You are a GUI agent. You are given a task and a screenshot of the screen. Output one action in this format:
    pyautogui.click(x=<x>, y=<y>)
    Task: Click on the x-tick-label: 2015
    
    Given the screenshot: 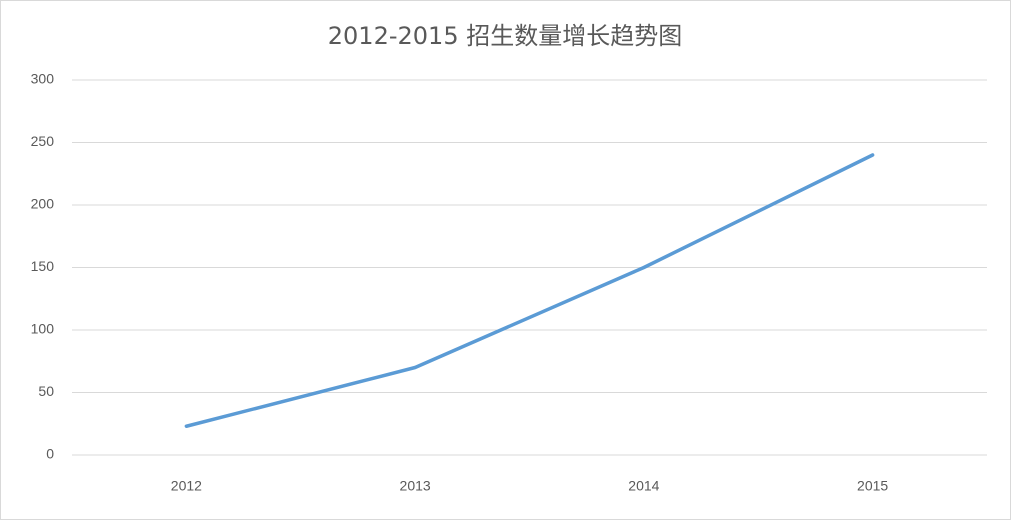 What is the action you would take?
    pyautogui.click(x=872, y=486)
    